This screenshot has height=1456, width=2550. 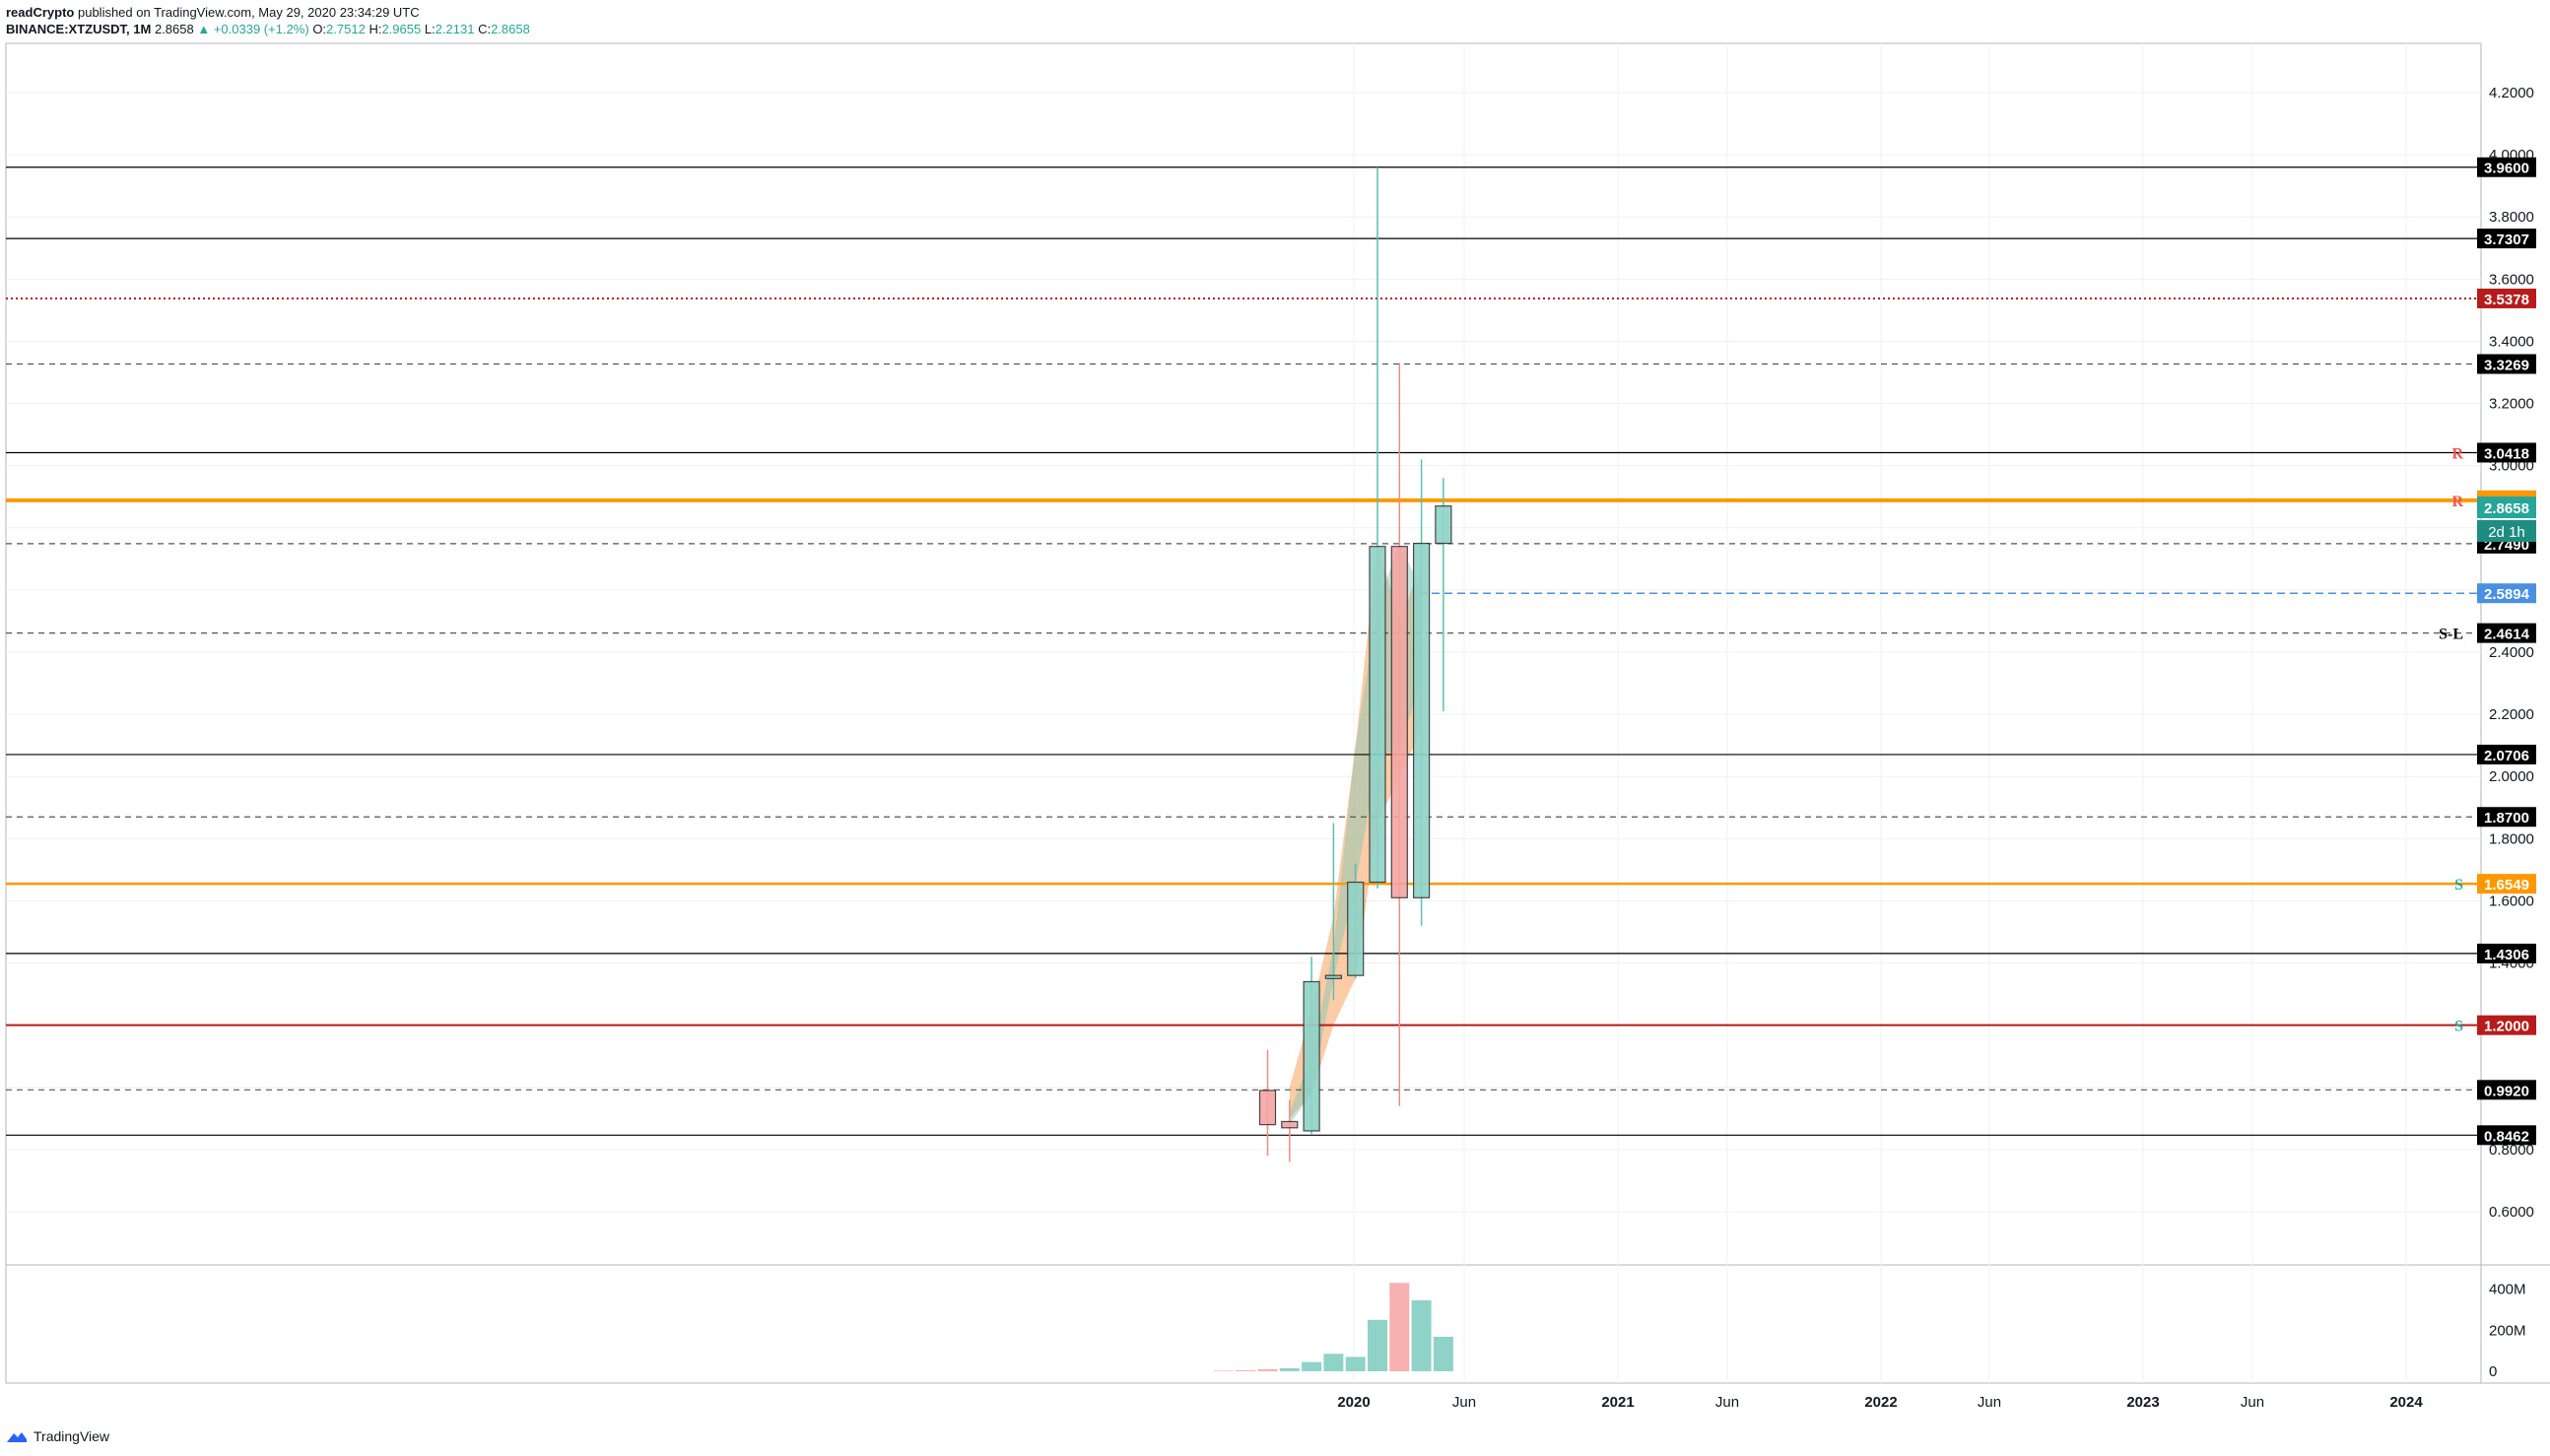 What do you see at coordinates (2511, 652) in the screenshot?
I see `y-tick-label: 2.4000` at bounding box center [2511, 652].